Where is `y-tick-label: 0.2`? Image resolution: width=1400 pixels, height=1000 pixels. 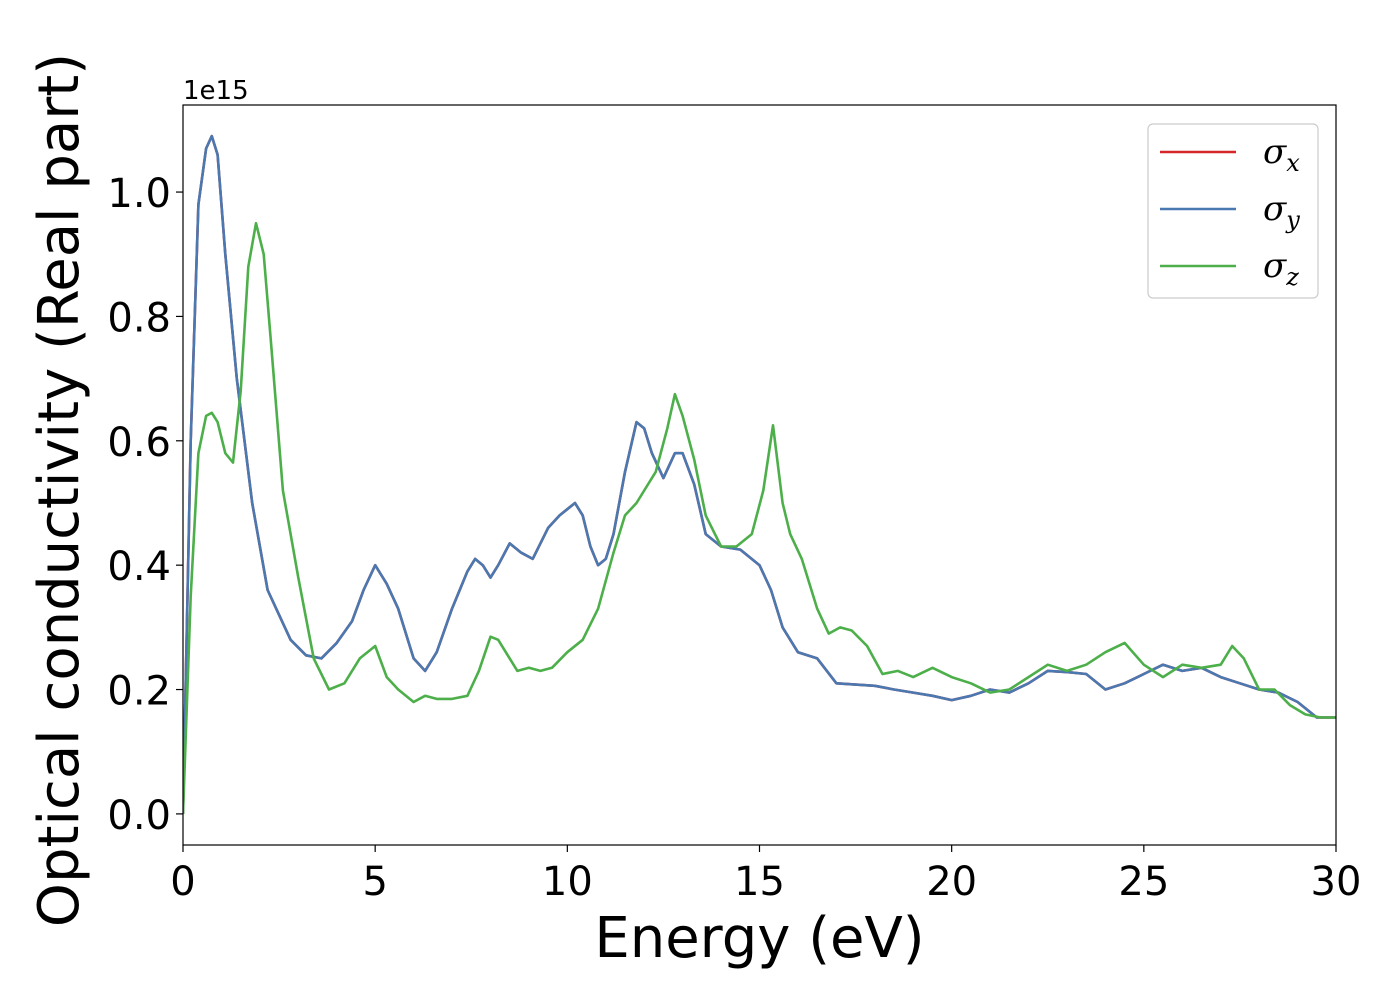 y-tick-label: 0.2 is located at coordinates (139, 692).